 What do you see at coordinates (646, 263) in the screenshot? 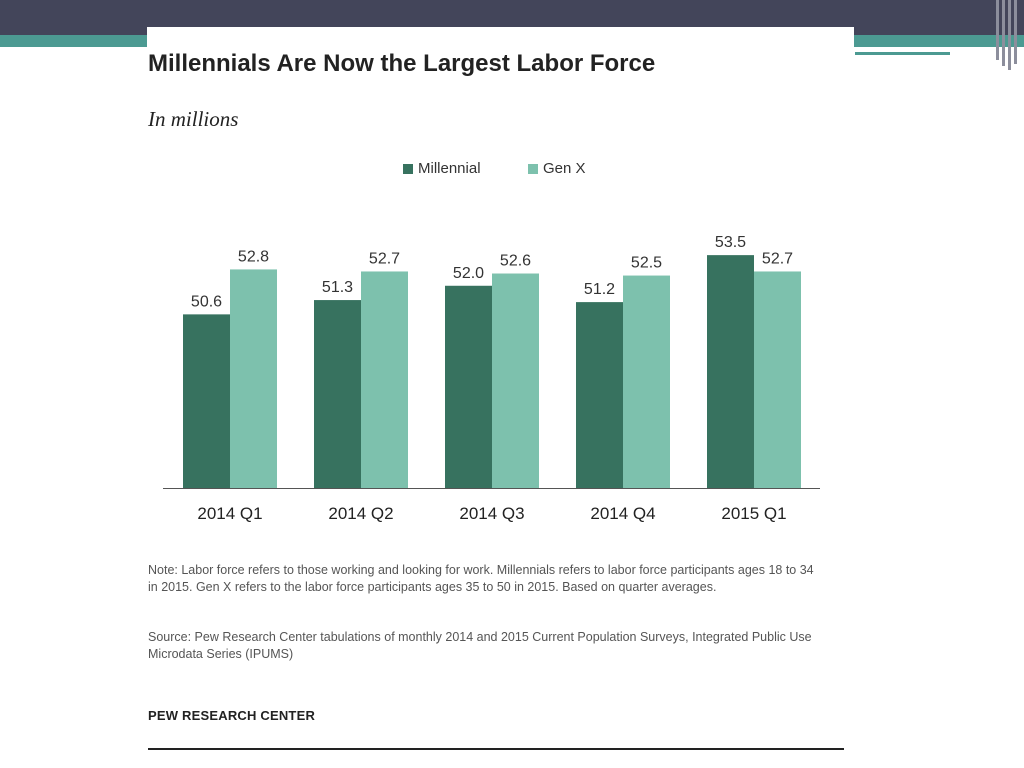
I see `data-label-genx-3: 52.5` at bounding box center [646, 263].